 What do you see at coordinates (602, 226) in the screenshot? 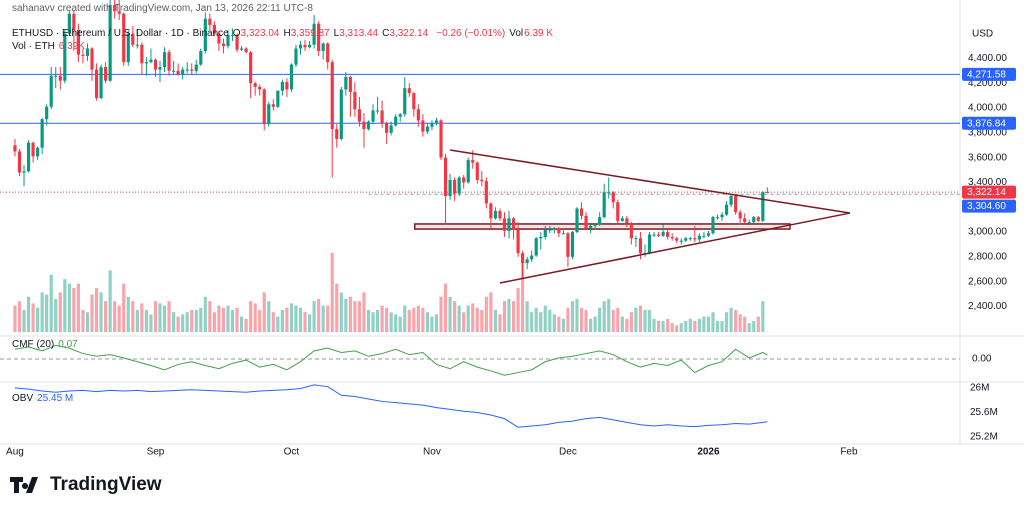
I see `support-zone` at bounding box center [602, 226].